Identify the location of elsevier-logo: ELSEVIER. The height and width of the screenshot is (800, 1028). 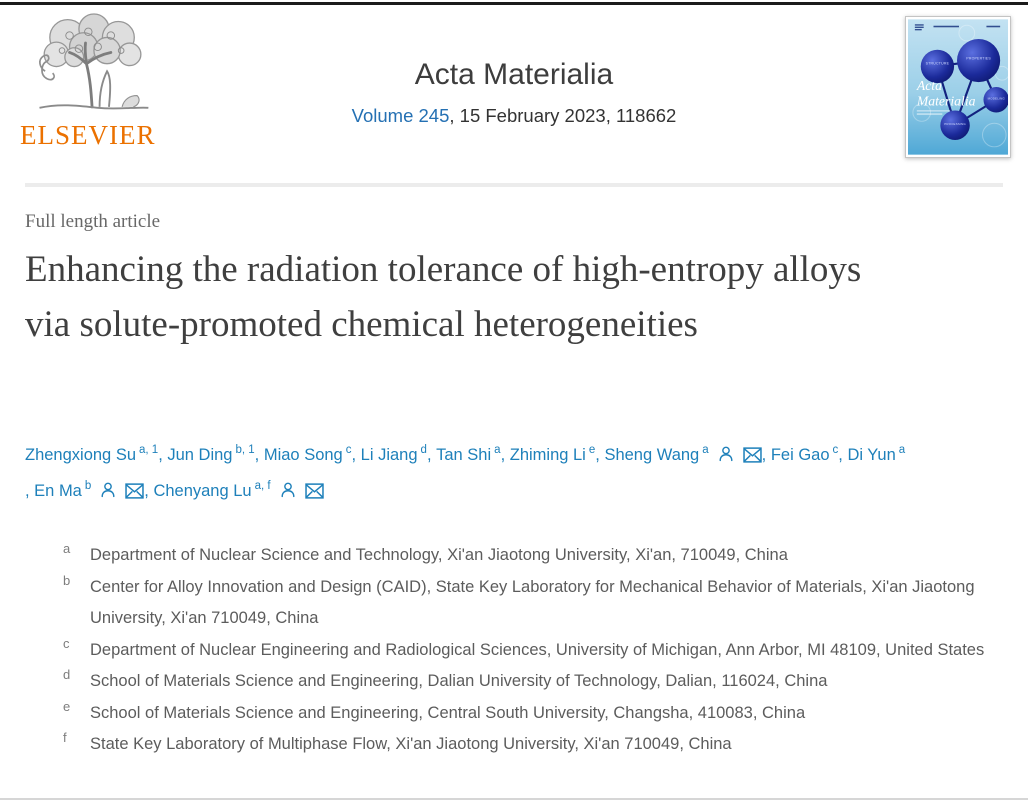
(95, 87).